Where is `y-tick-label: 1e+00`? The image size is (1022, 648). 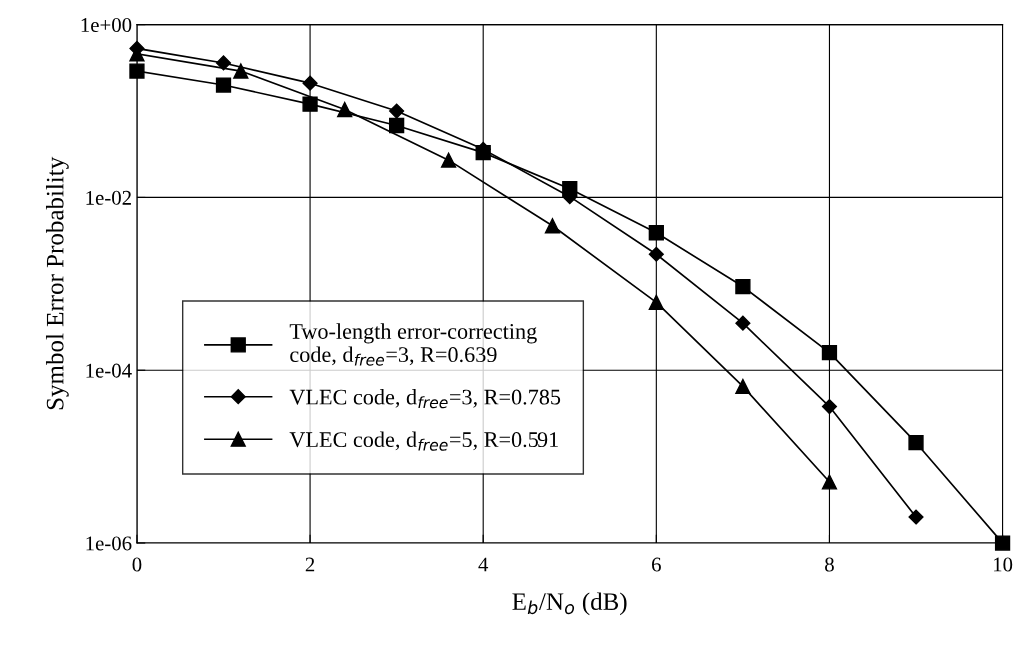 y-tick-label: 1e+00 is located at coordinates (106, 25).